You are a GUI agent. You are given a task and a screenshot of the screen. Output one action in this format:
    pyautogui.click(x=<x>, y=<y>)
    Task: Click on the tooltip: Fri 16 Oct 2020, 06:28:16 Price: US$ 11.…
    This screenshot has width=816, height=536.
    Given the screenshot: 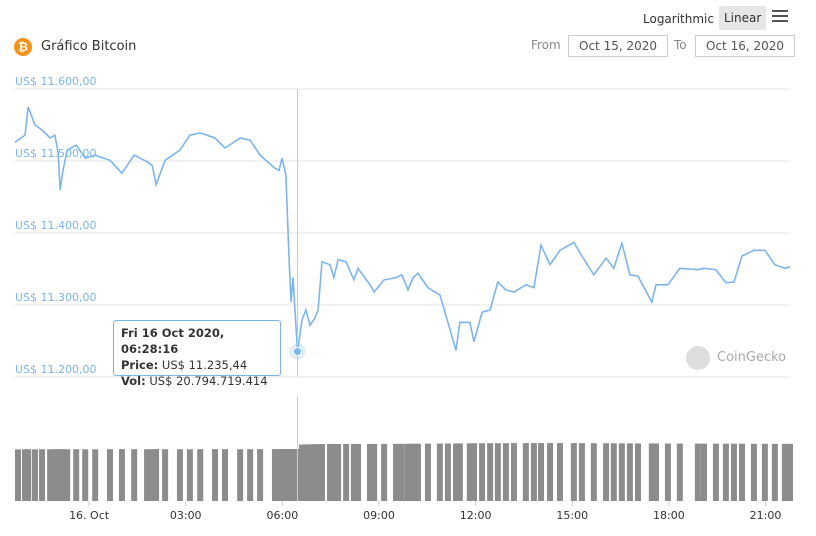 What is the action you would take?
    pyautogui.click(x=197, y=354)
    